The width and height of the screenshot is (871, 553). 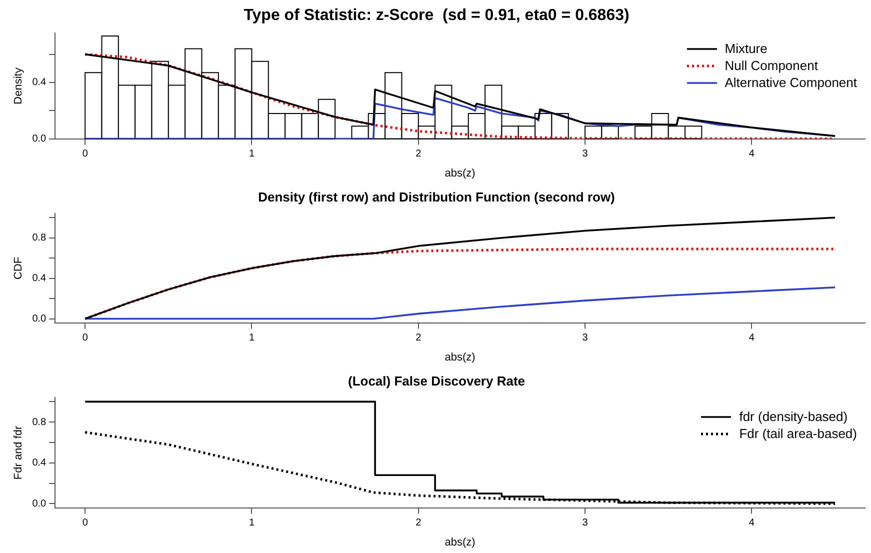 I want to click on line-series, so click(x=460, y=284).